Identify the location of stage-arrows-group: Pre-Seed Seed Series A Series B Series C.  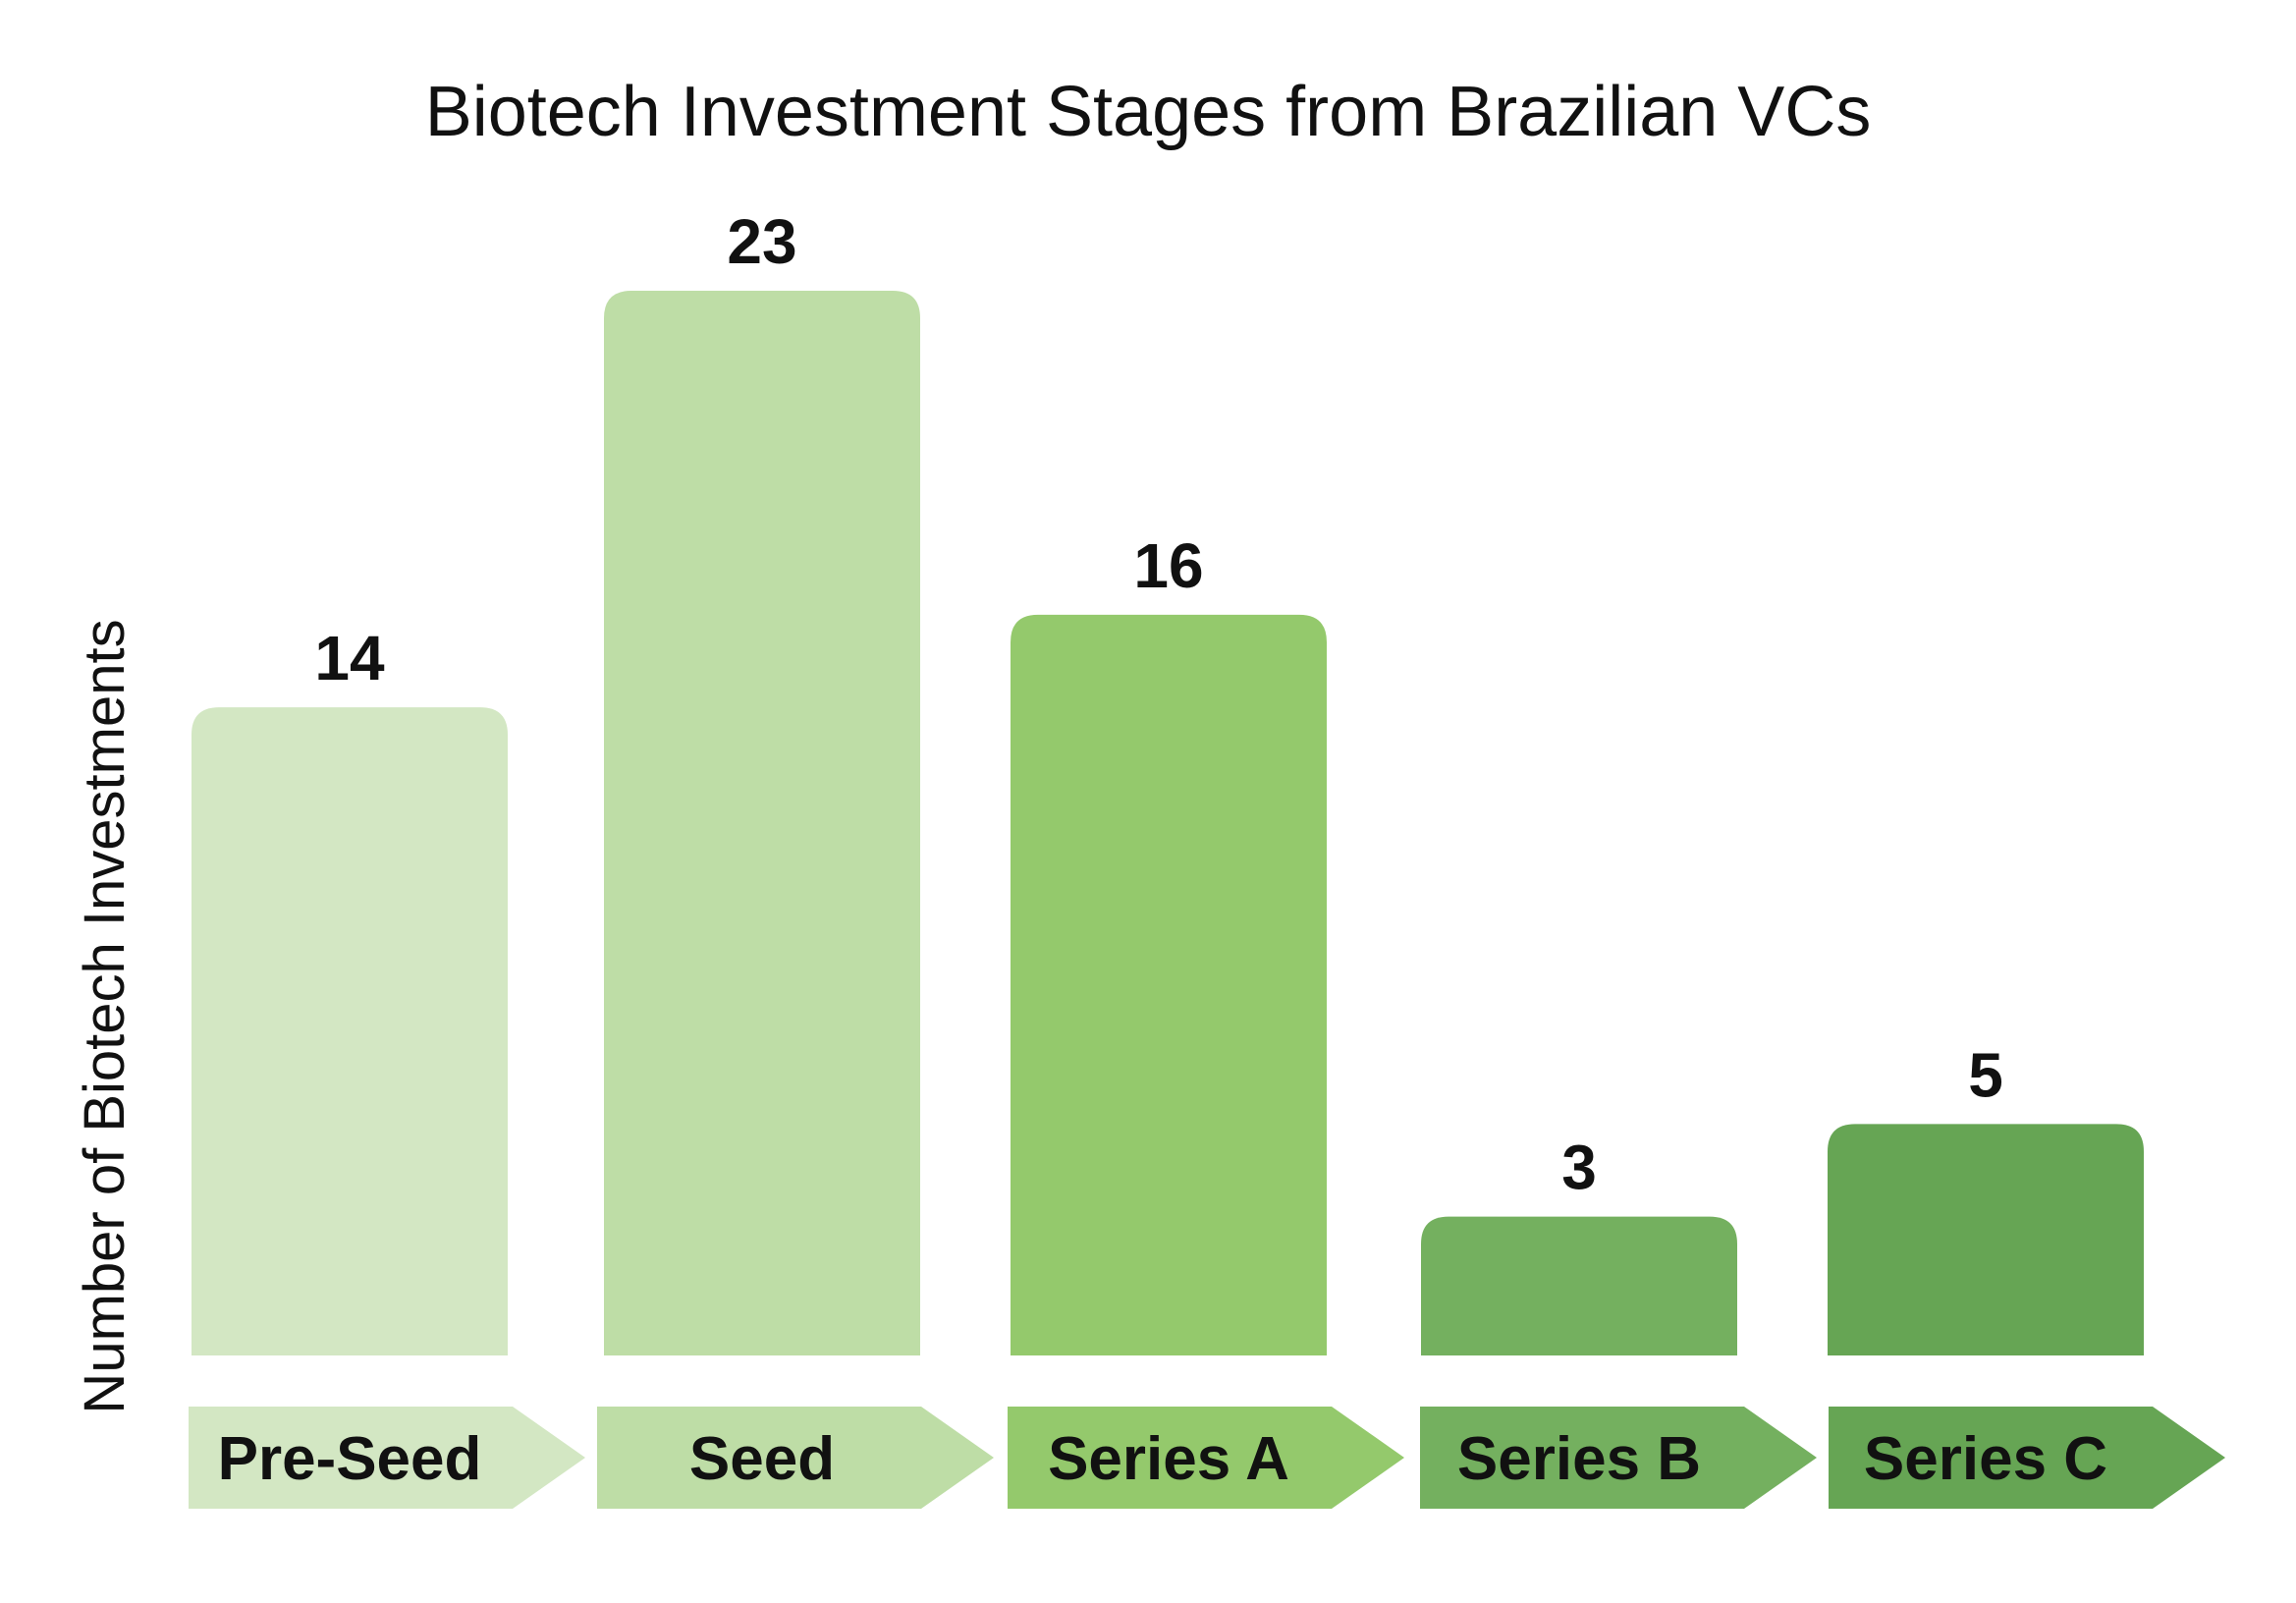
(1207, 1458).